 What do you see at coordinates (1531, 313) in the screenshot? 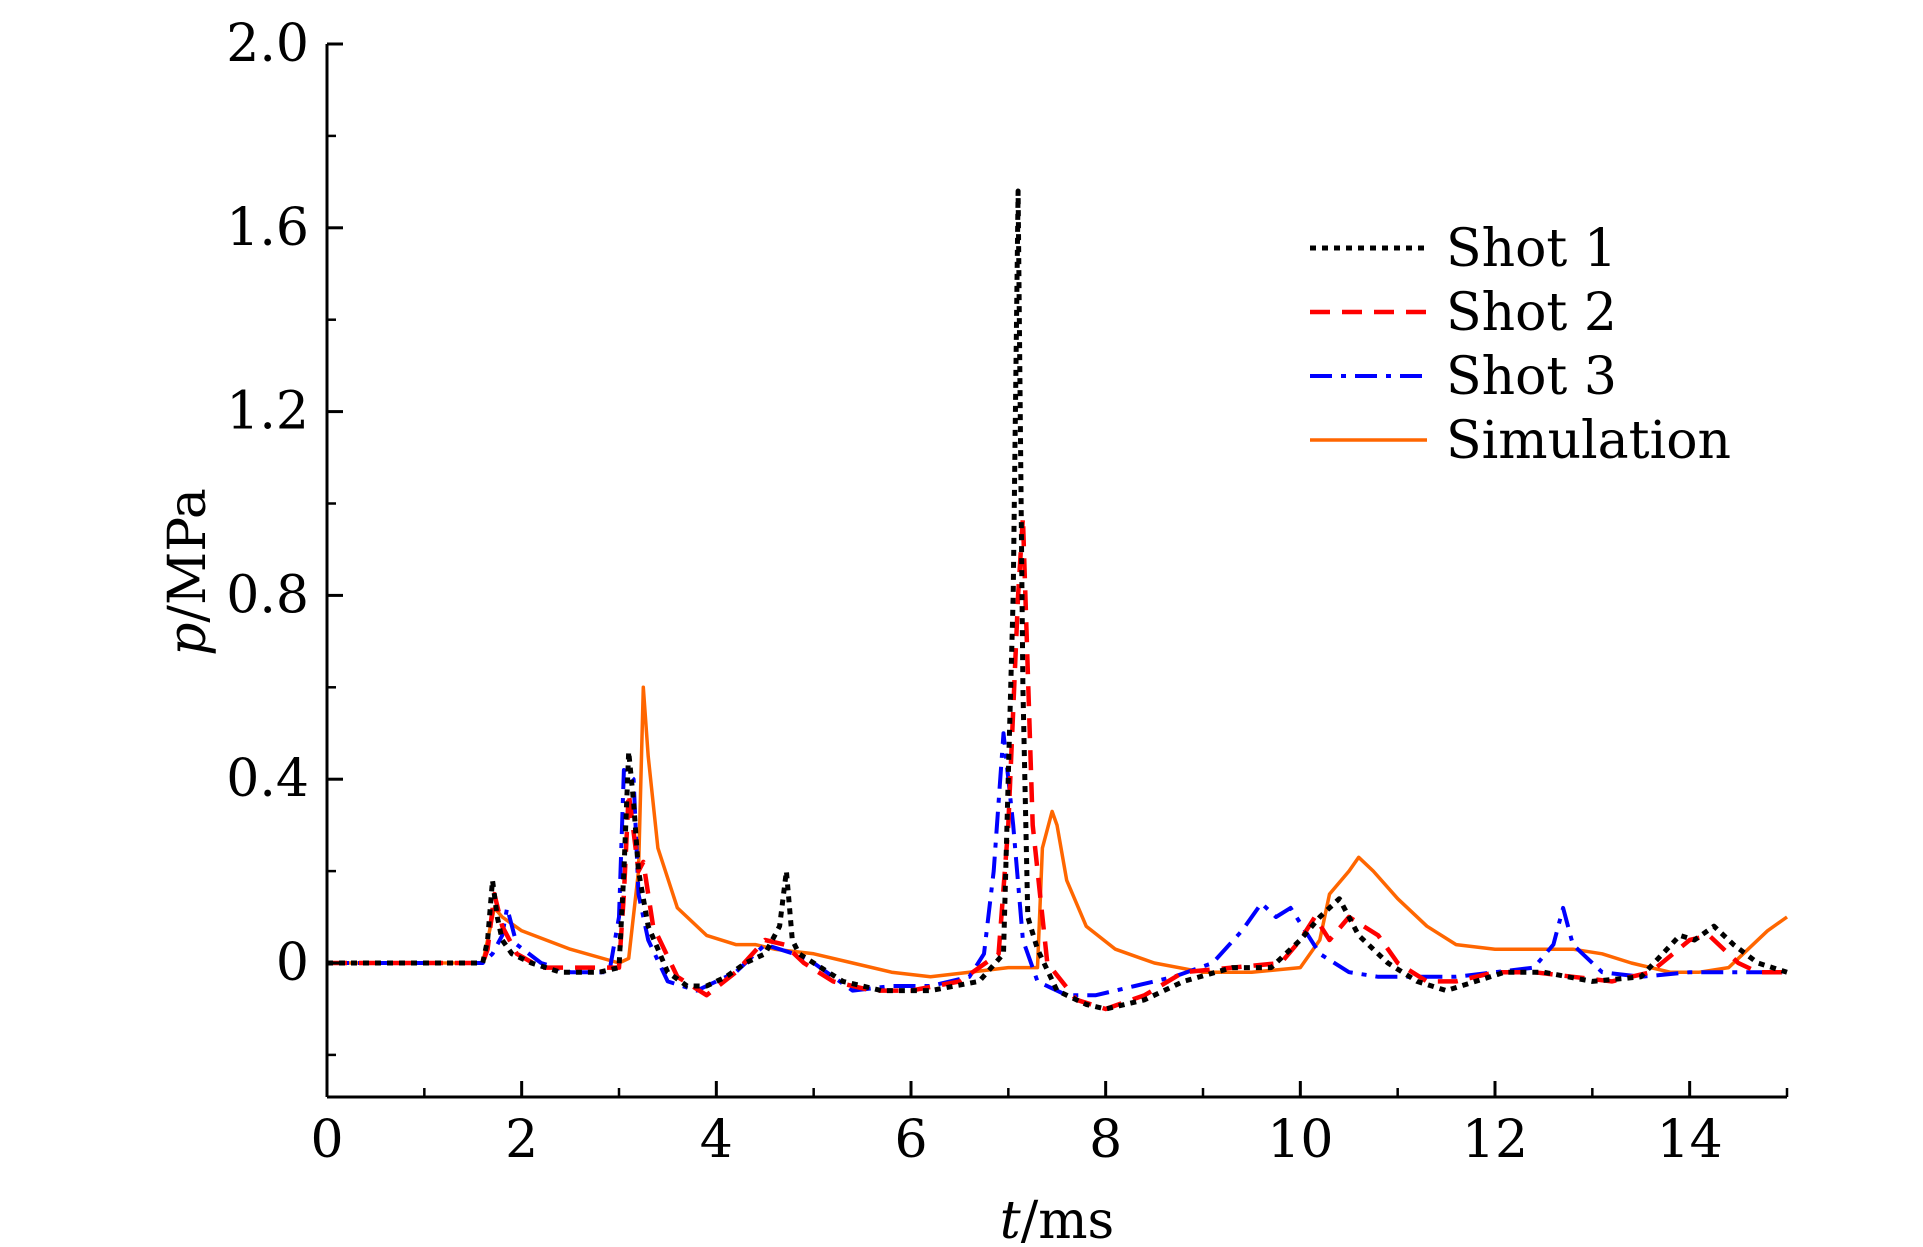
I see `legend-label-shot-2: Shot 2` at bounding box center [1531, 313].